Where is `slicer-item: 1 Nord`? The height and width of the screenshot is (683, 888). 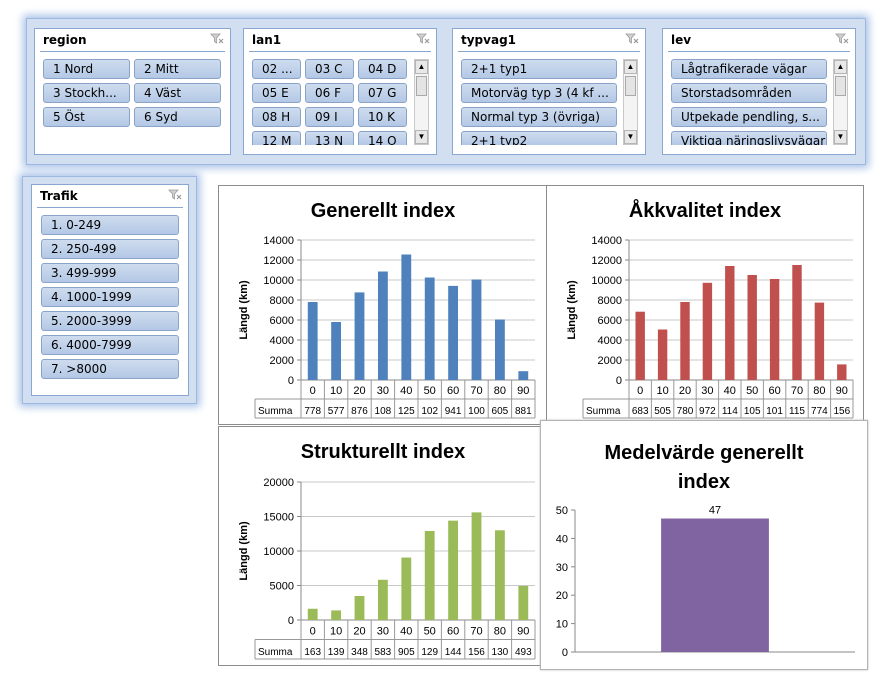
slicer-item: 1 Nord is located at coordinates (86, 69).